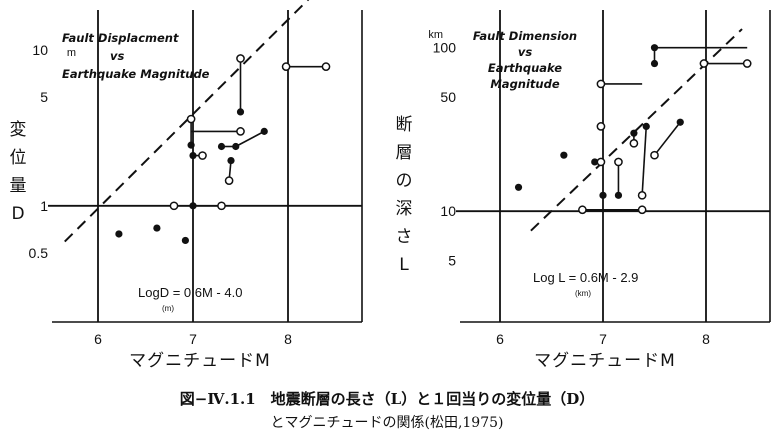 The image size is (774, 444). Describe the element at coordinates (404, 237) in the screenshot. I see `y-axis-label-char-4: さ` at that location.